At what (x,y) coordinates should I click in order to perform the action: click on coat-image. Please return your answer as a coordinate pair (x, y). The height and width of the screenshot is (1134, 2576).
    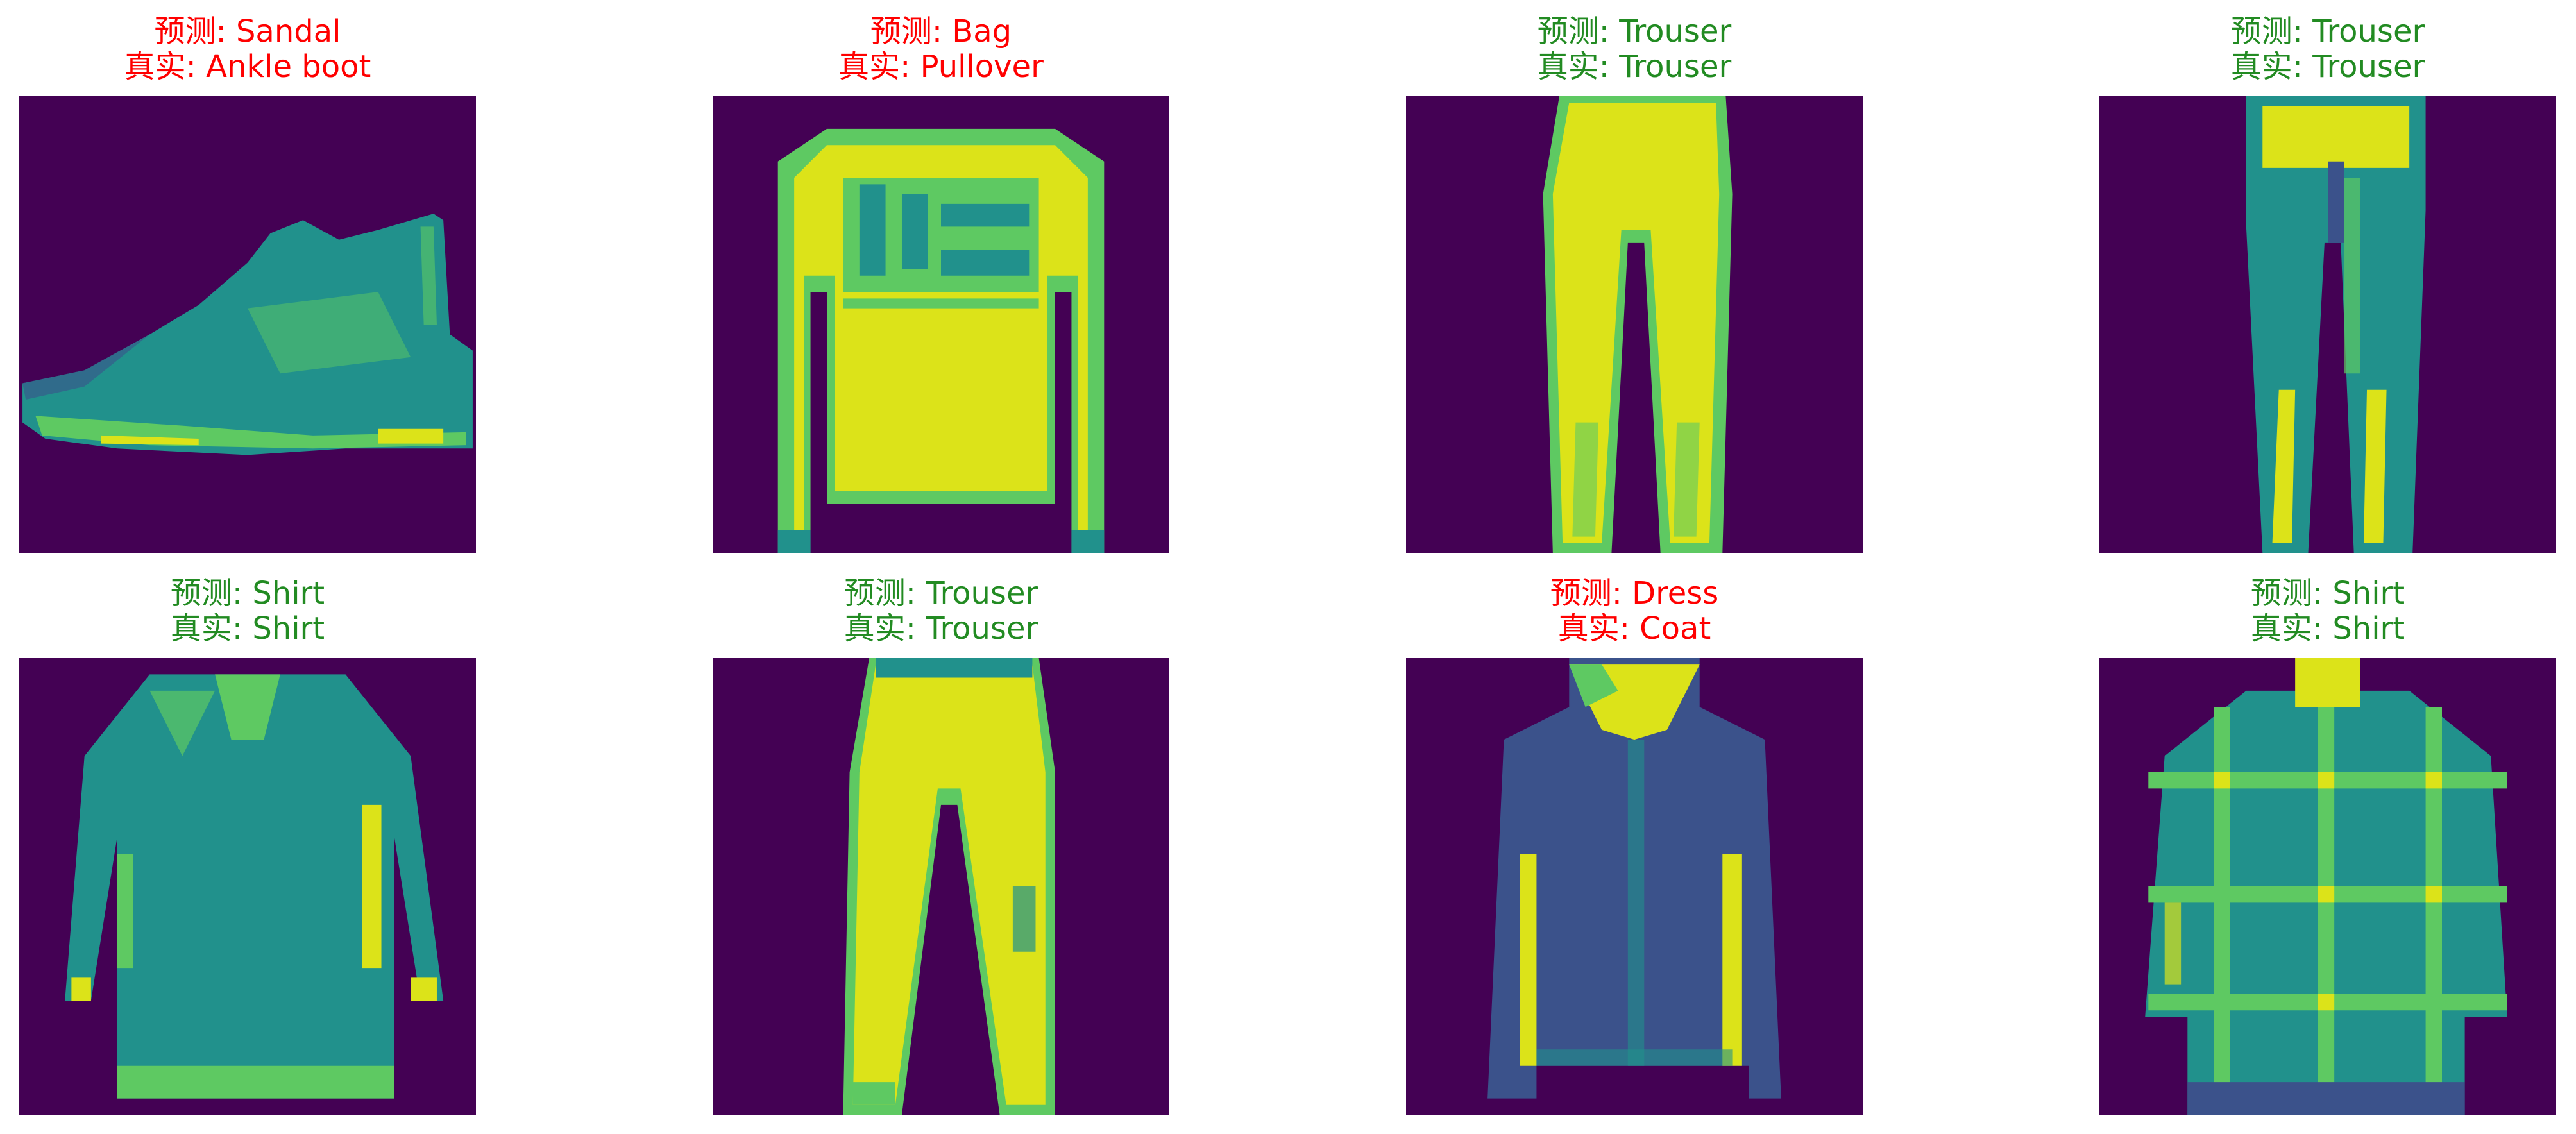
    Looking at the image, I should click on (1634, 886).